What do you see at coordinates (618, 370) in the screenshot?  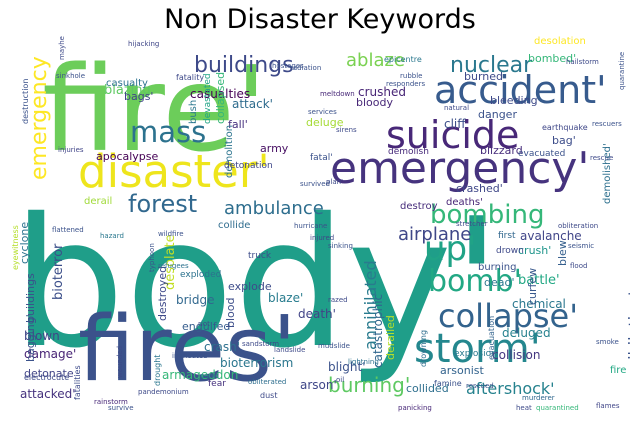 I see `word-fire-97: fire` at bounding box center [618, 370].